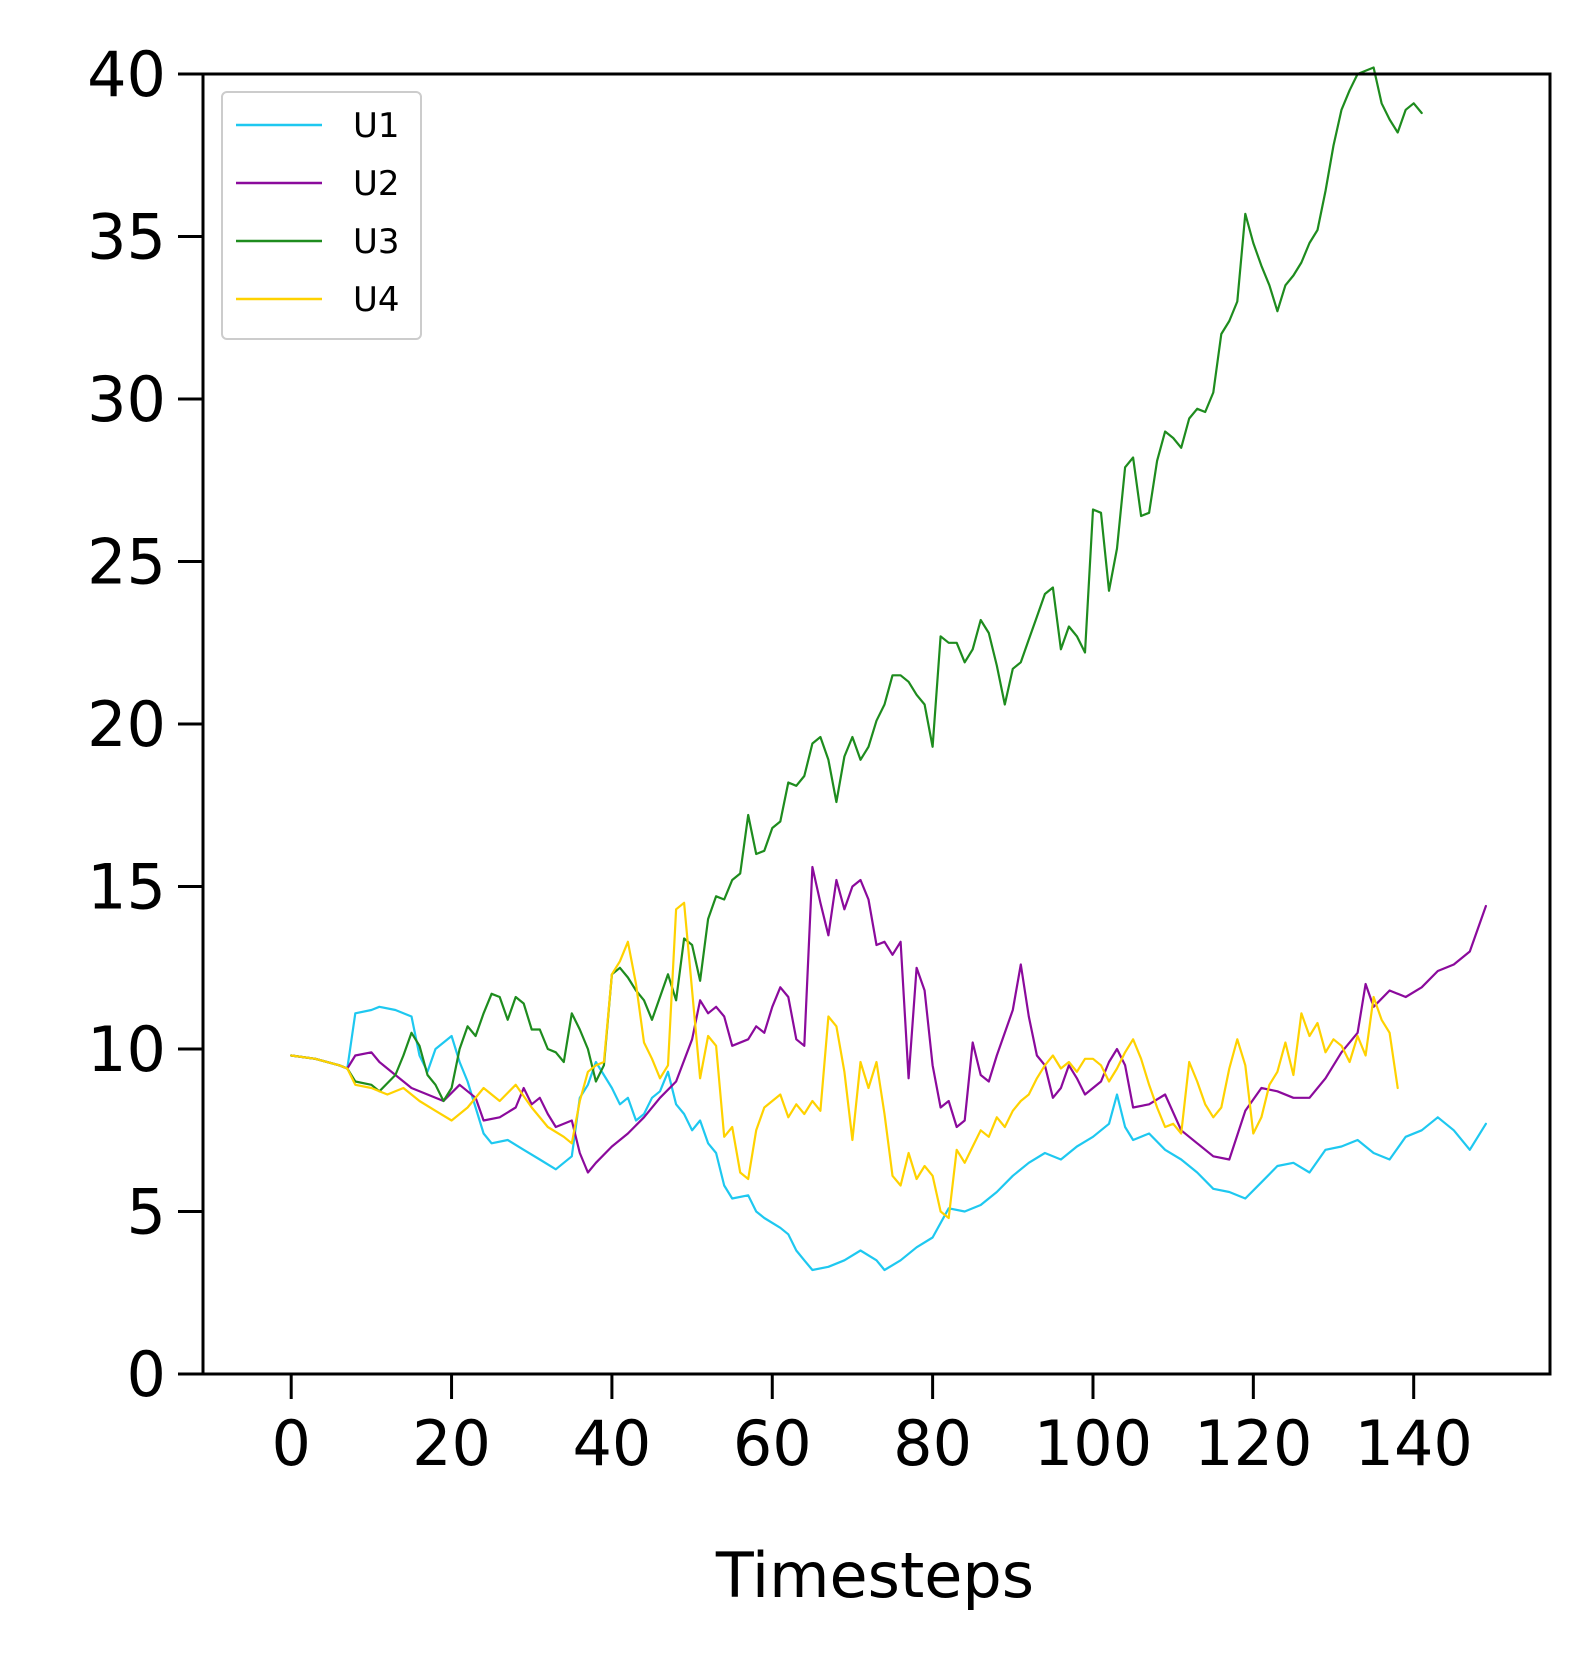  What do you see at coordinates (126, 237) in the screenshot?
I see `y-tick-label: 35` at bounding box center [126, 237].